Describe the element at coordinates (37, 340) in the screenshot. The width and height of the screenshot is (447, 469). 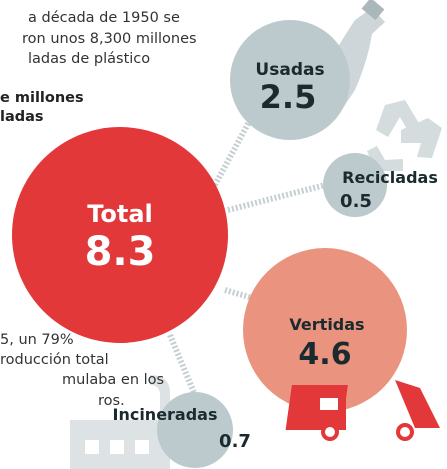
I see `note-line: 5, un 79%` at that location.